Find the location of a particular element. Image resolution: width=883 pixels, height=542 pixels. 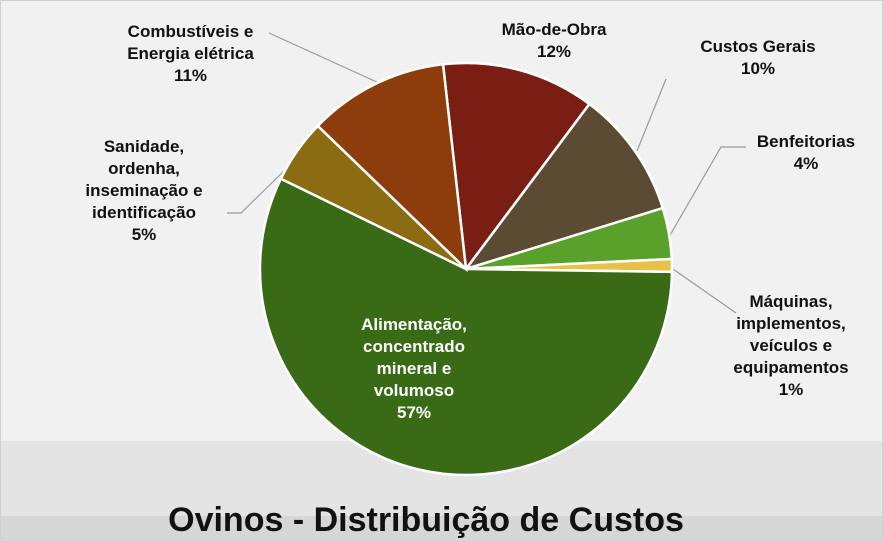

category-label: Mão-de-Obra is located at coordinates (554, 29).